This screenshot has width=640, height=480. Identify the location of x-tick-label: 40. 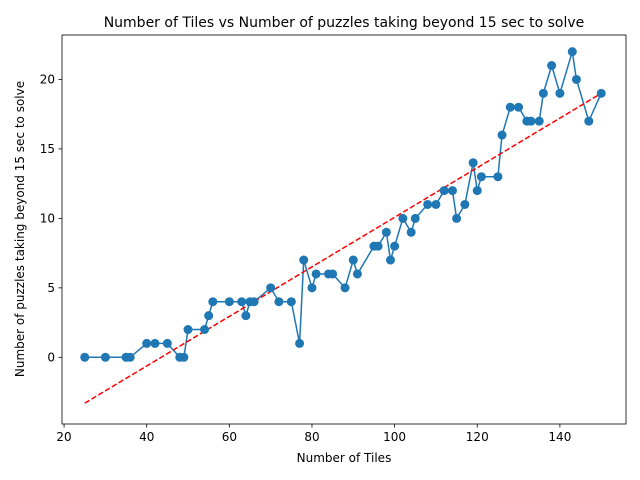
(146, 437).